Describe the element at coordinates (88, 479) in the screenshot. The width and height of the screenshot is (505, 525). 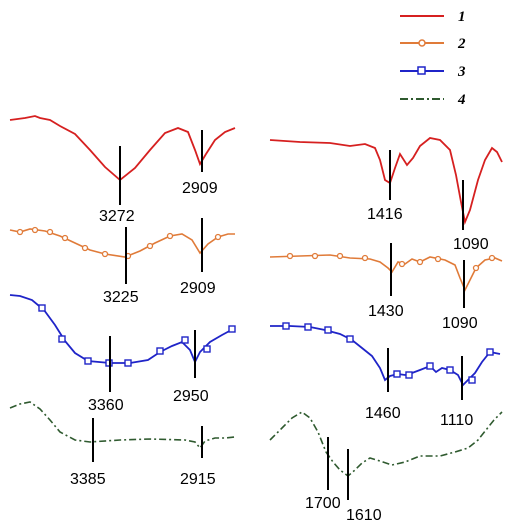
I see `left-series-4-peak-label-1: 3385` at that location.